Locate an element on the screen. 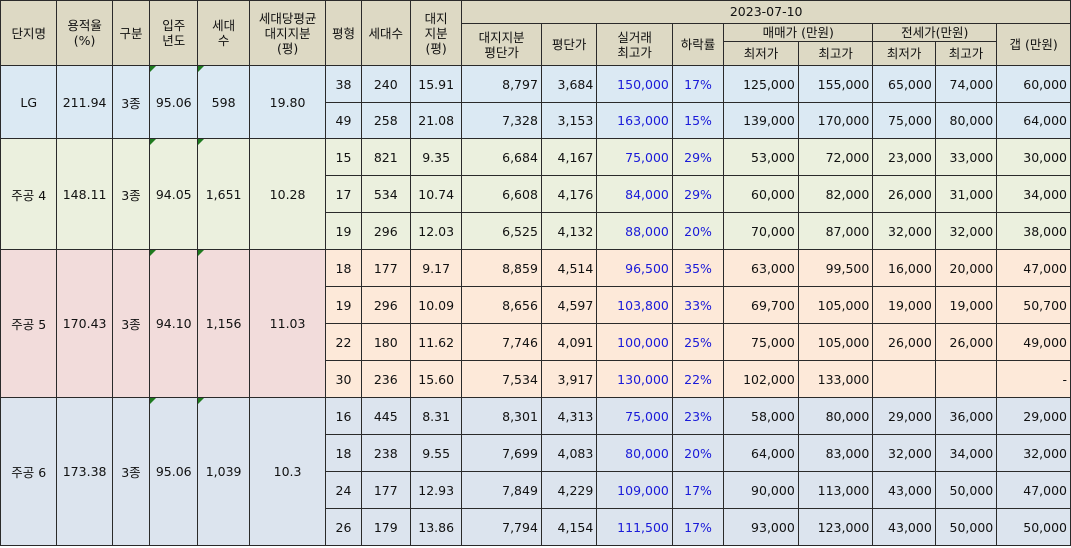 The width and height of the screenshot is (1071, 548). pyeong-cell: 15 is located at coordinates (343, 157).